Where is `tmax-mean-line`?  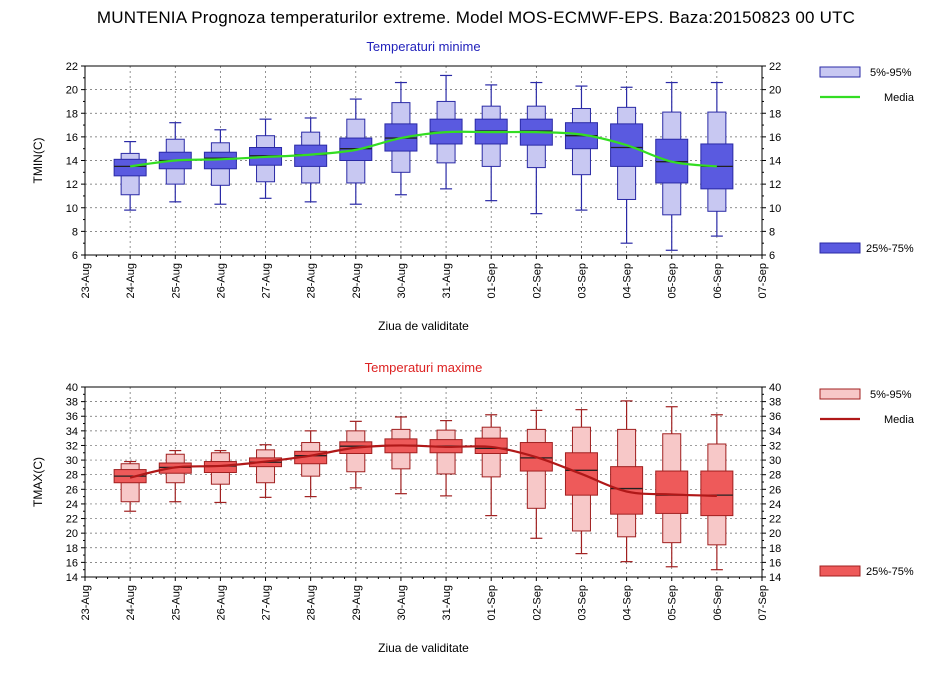 tmax-mean-line is located at coordinates (423, 470).